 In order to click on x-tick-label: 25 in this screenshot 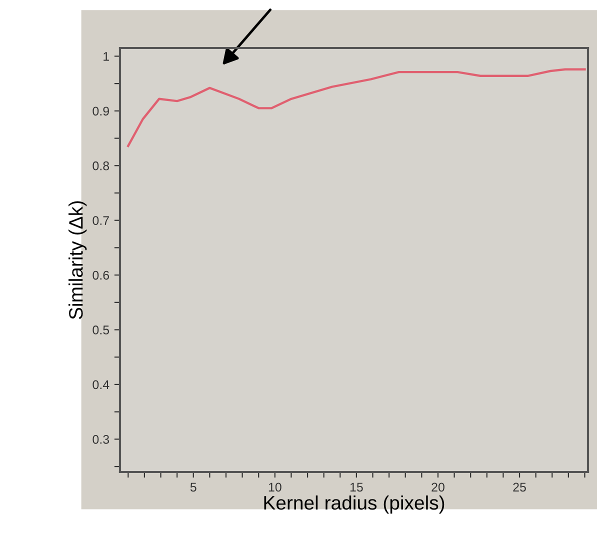, I will do `click(519, 487)`.